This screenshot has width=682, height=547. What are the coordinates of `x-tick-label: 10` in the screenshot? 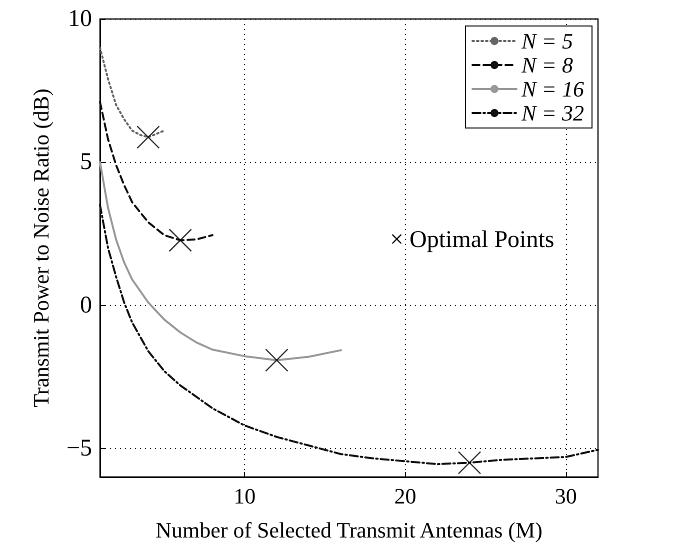 It's located at (245, 496).